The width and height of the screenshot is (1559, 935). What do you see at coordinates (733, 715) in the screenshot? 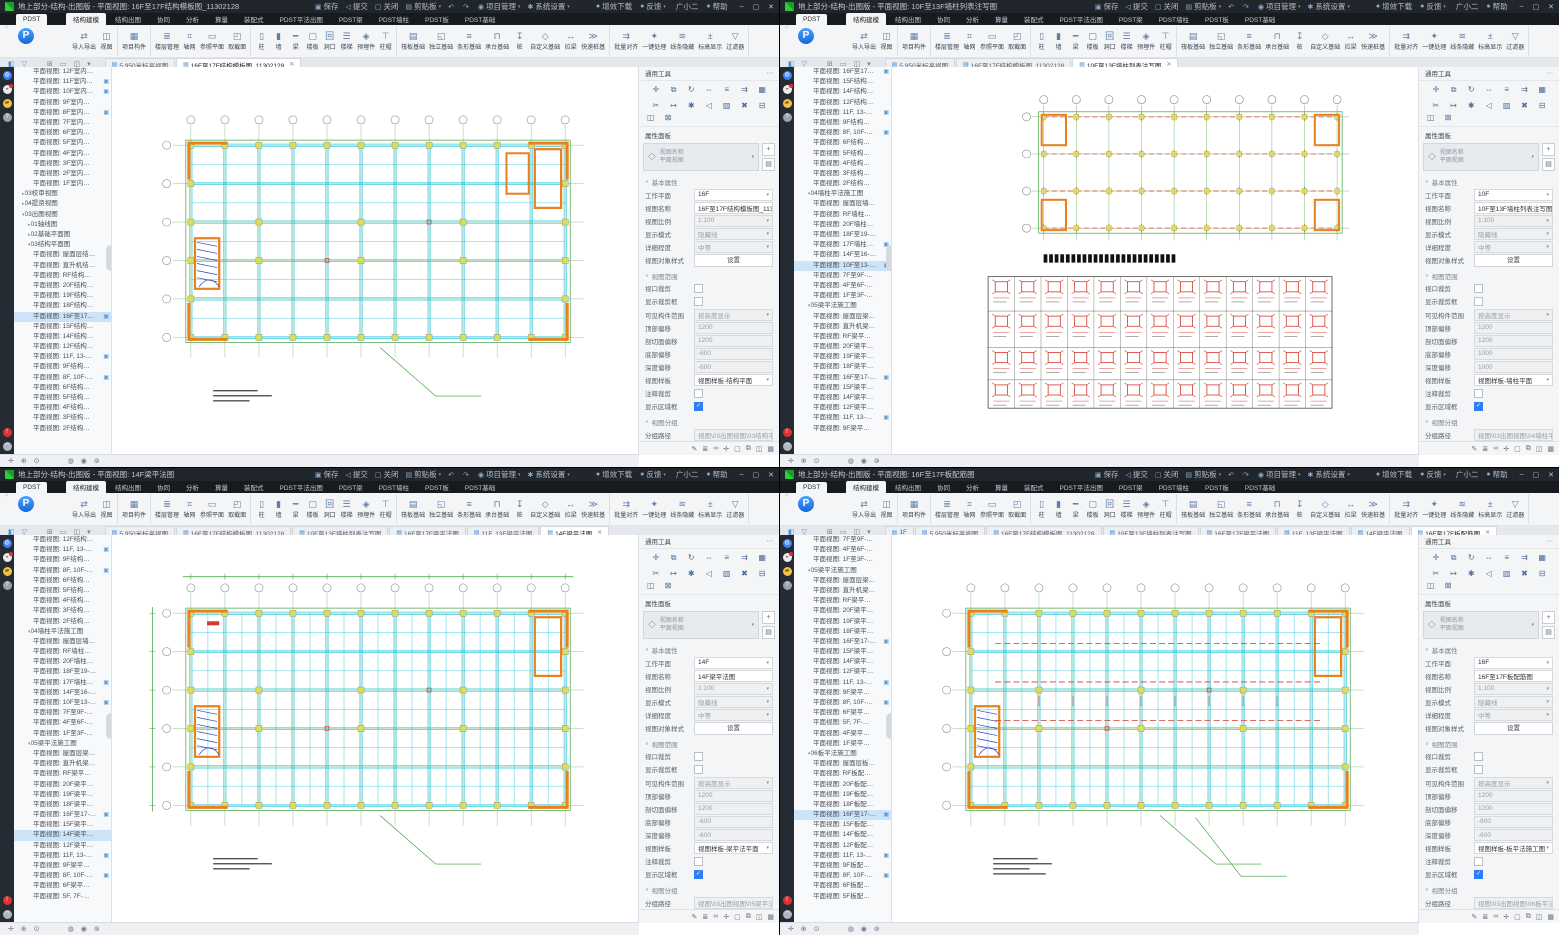
I see `detail-level-select: 中等 ▾` at bounding box center [733, 715].